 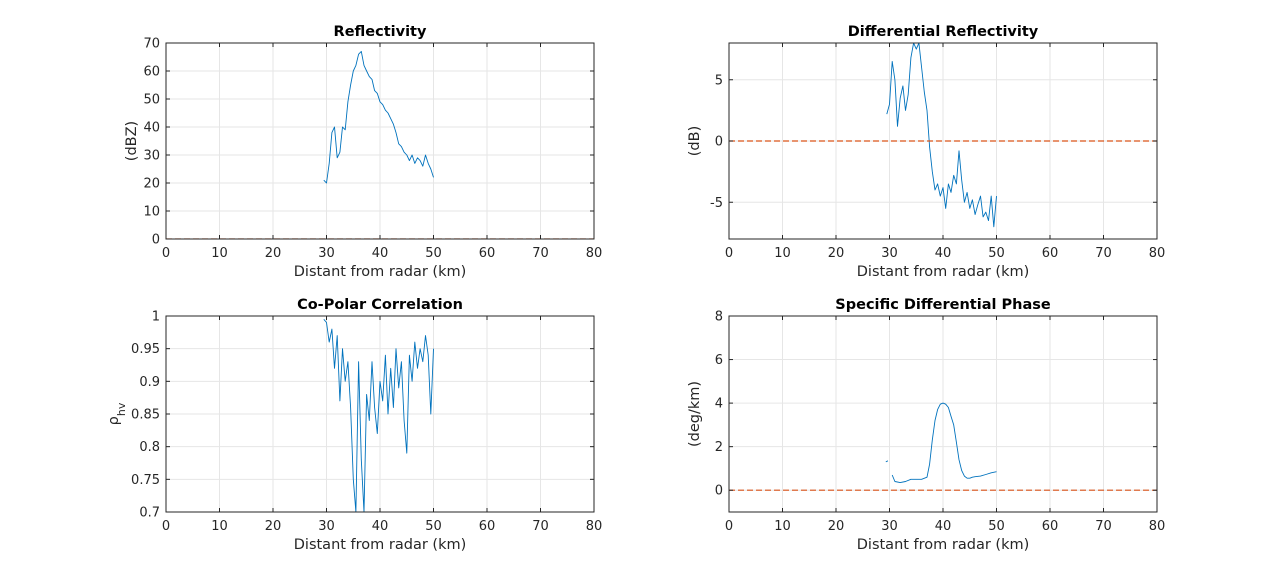 I want to click on y-axis-label: (dBZ), so click(x=132, y=141).